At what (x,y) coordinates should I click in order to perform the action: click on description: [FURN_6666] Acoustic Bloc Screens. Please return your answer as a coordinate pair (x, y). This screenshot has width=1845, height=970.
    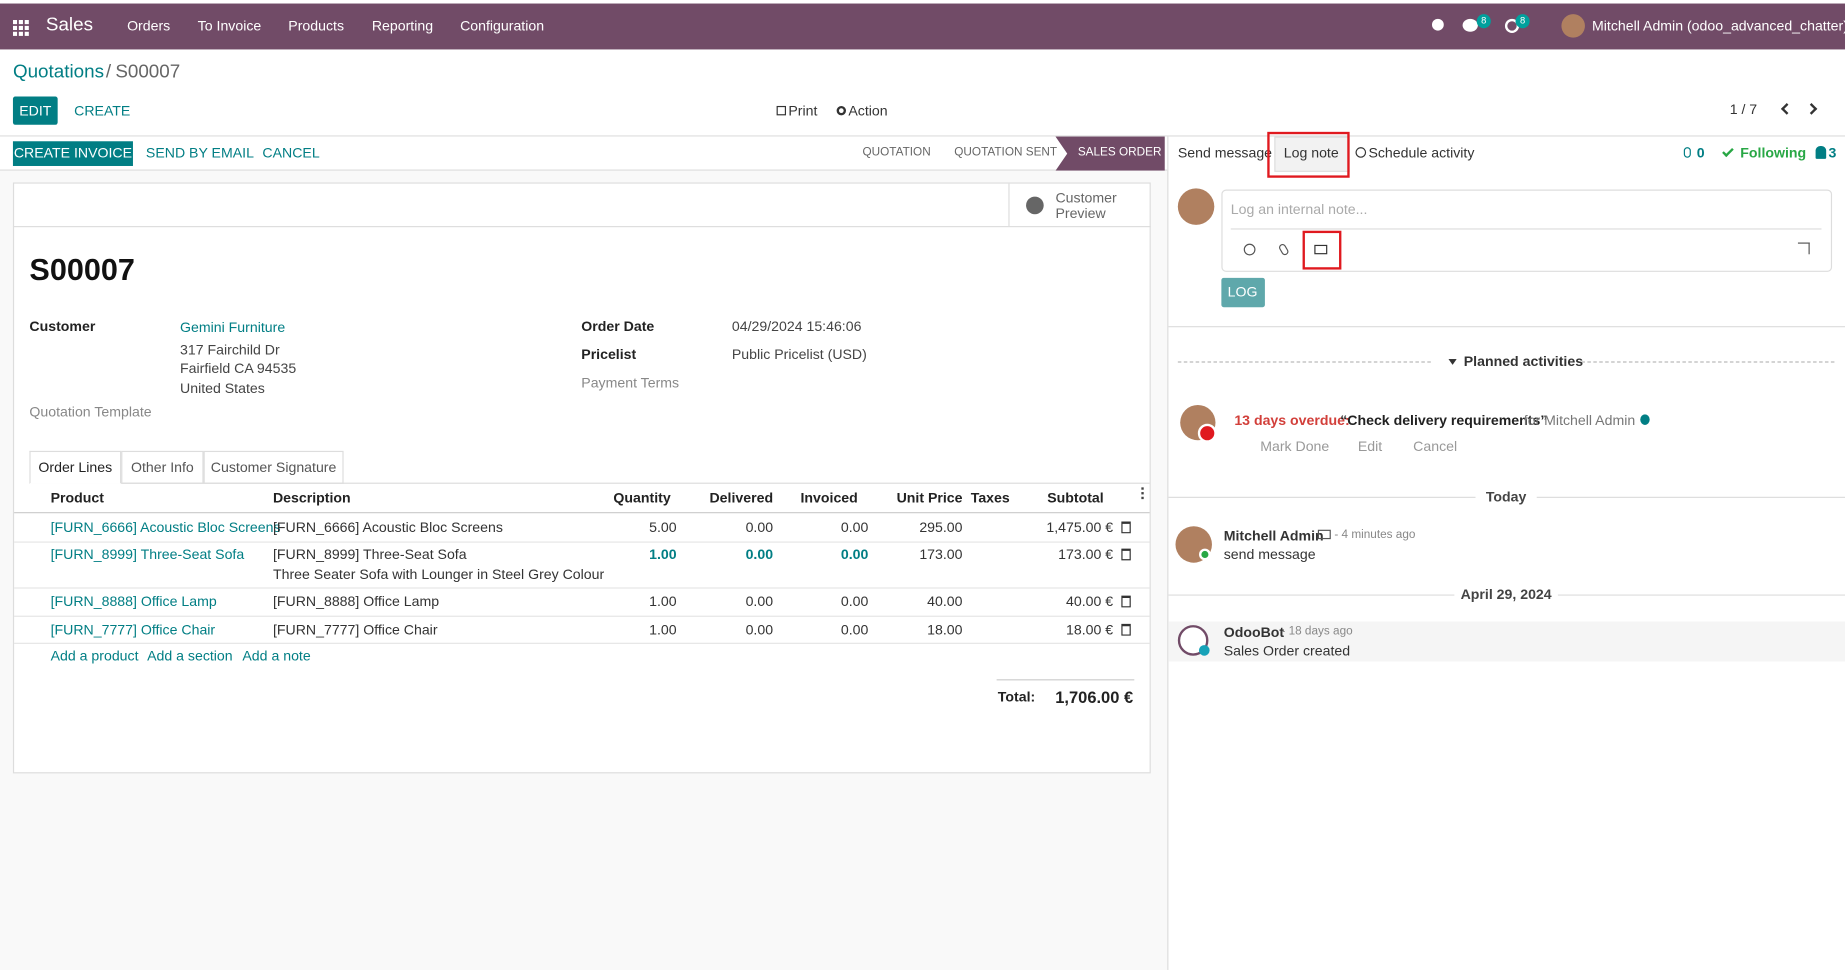
    Looking at the image, I should click on (387, 527).